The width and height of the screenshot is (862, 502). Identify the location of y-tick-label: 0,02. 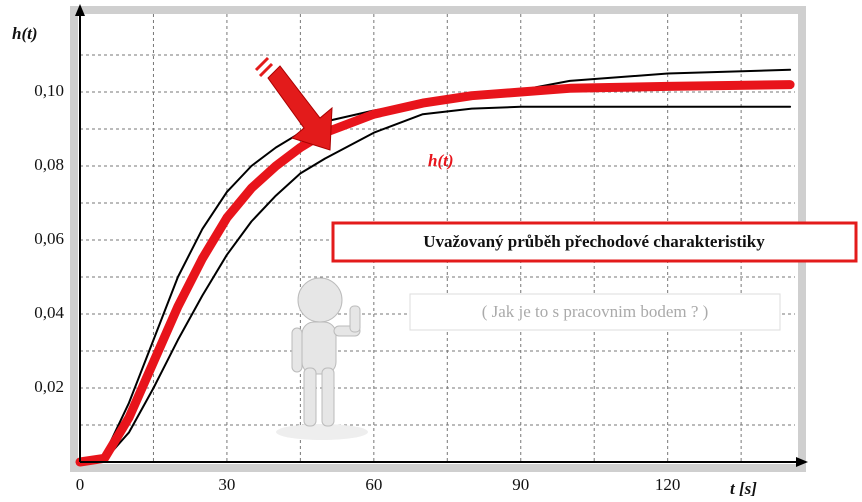
(49, 386).